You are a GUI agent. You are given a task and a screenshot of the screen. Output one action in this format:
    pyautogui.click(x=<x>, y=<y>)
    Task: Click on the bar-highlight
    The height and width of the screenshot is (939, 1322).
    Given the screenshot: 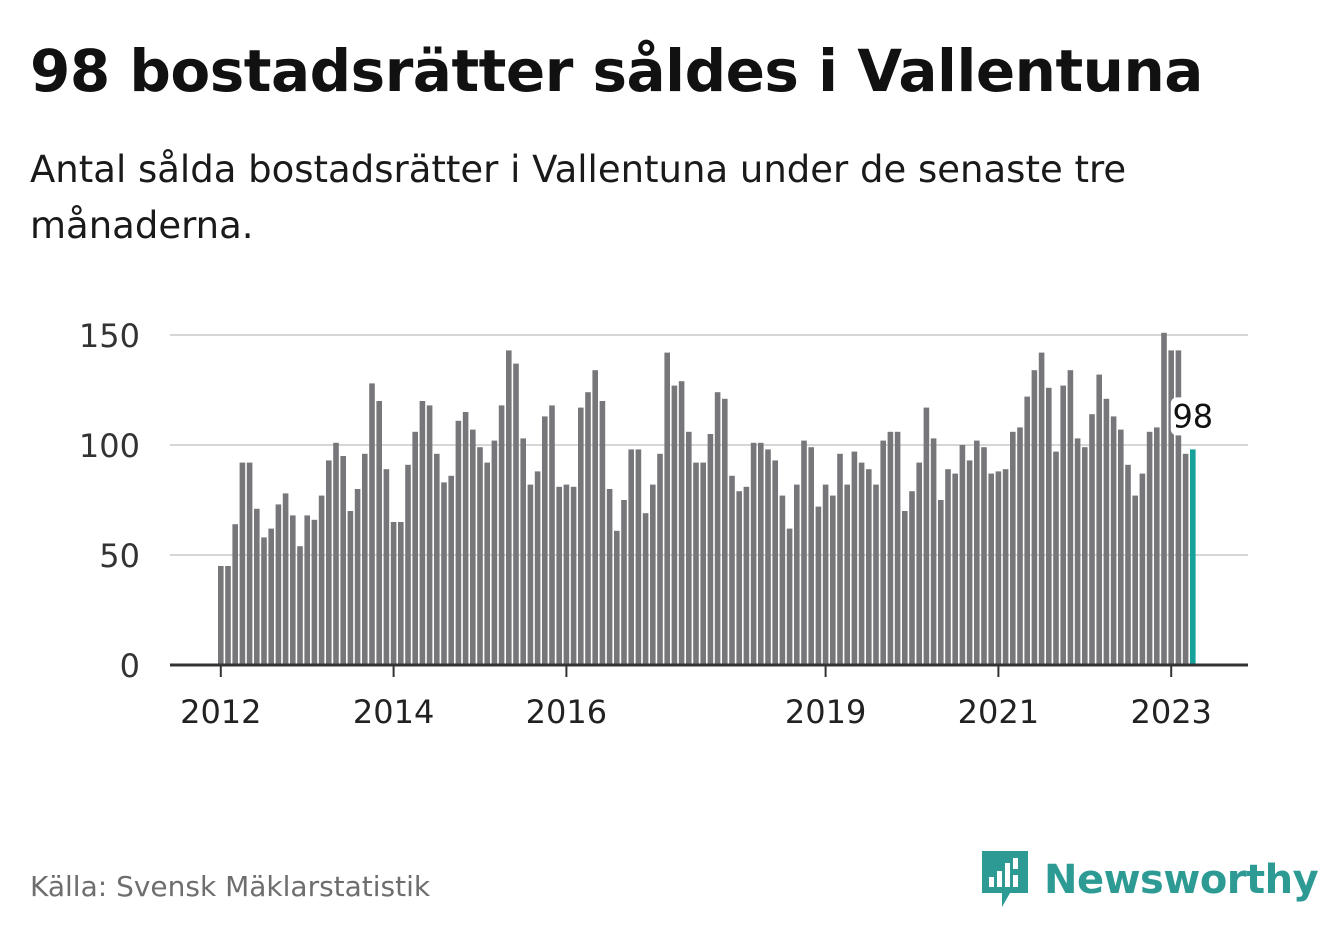 What is the action you would take?
    pyautogui.click(x=1193, y=557)
    